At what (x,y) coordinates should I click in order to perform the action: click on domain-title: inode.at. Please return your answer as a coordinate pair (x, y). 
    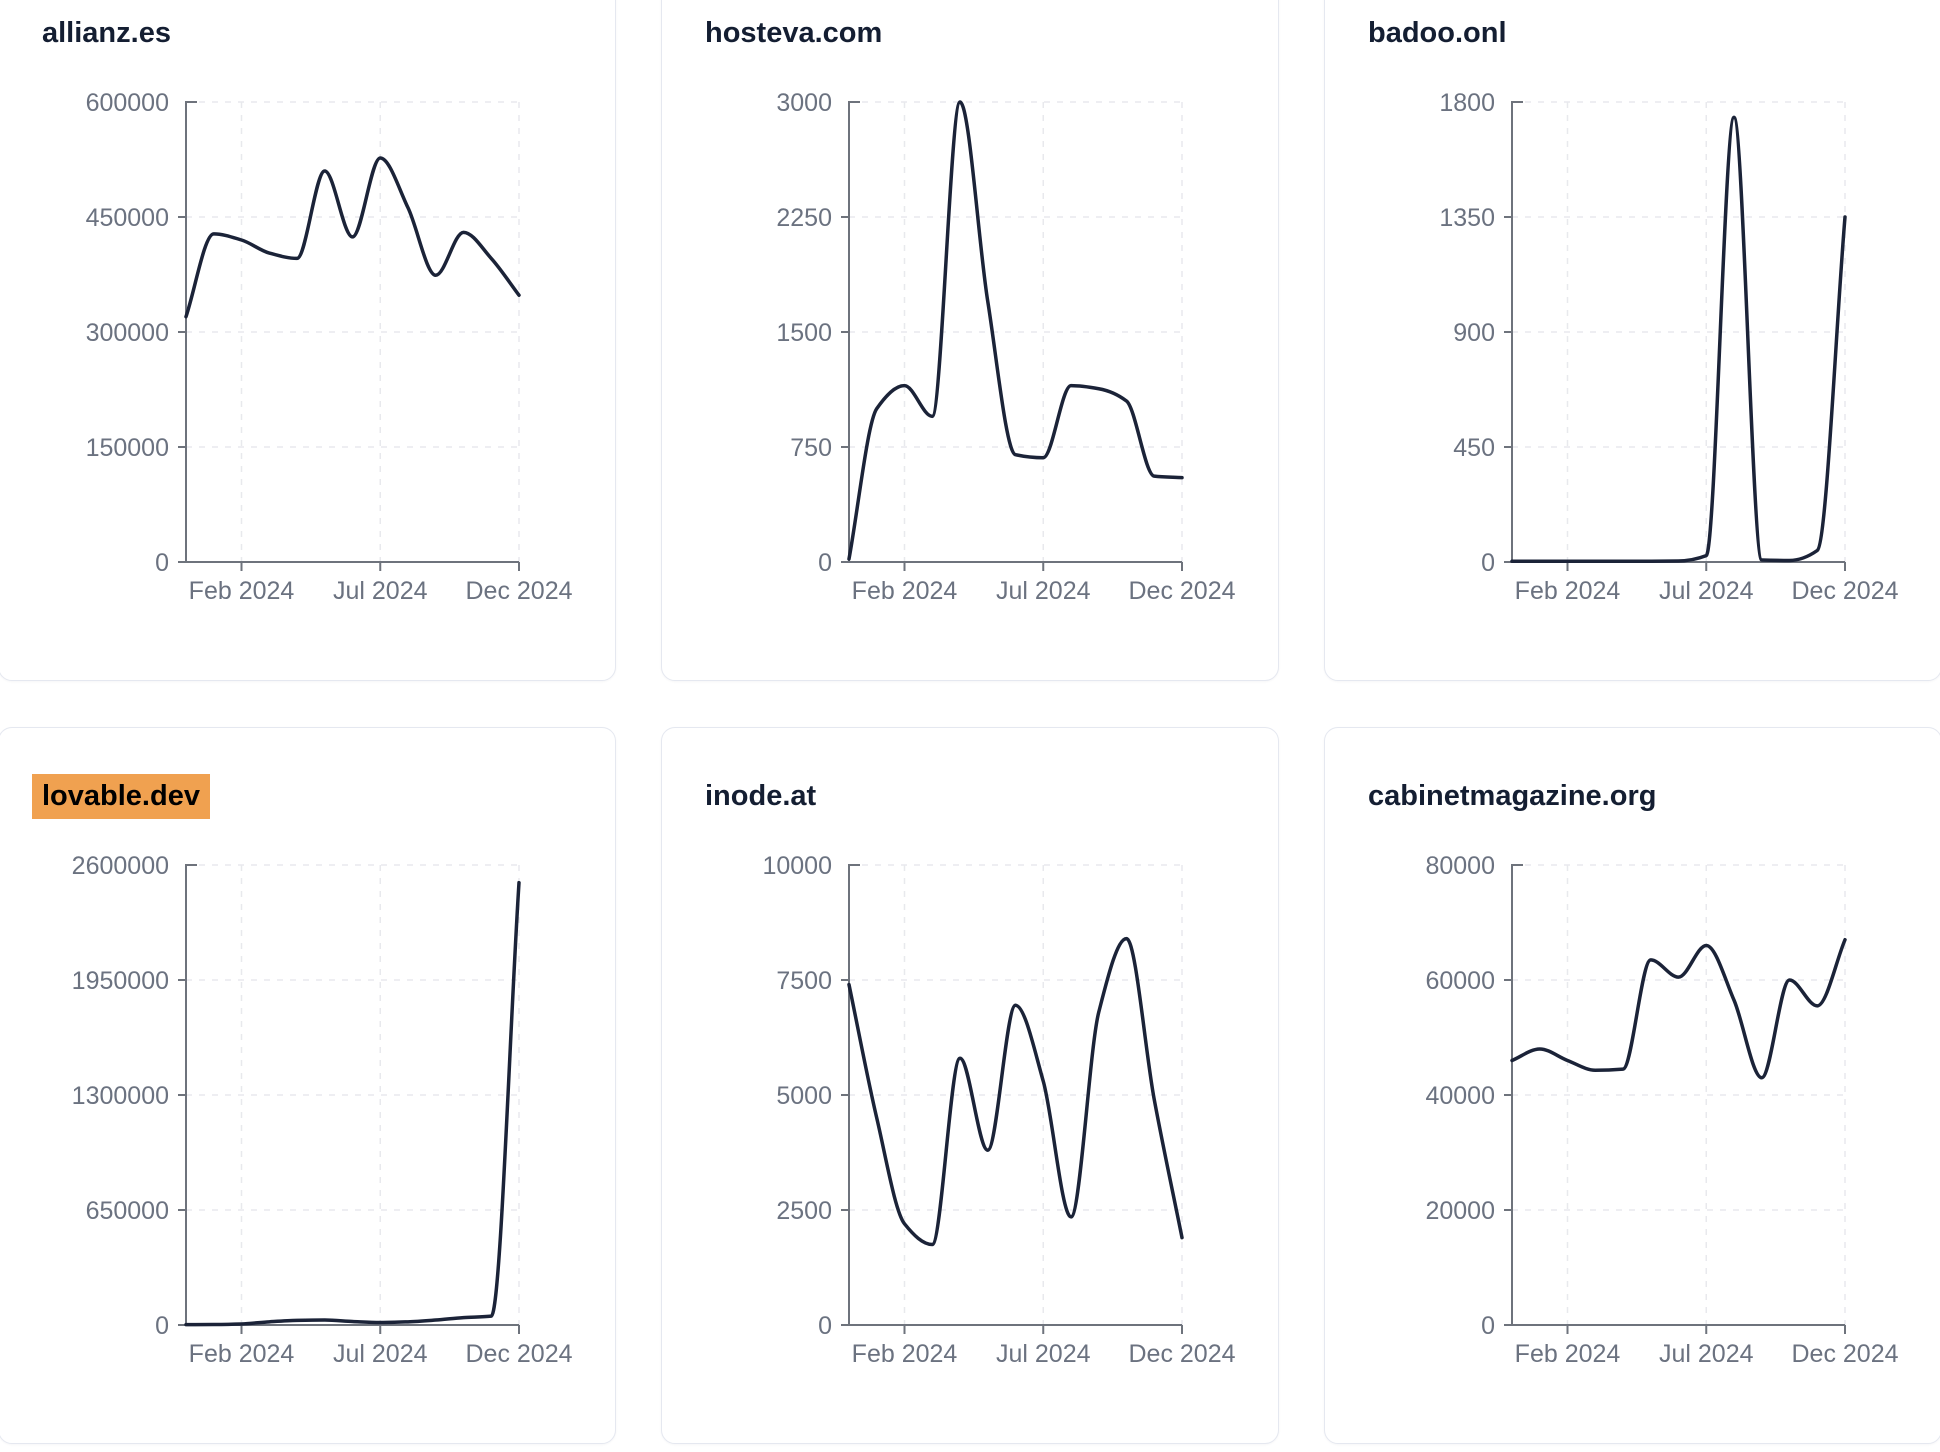
    Looking at the image, I should click on (761, 796).